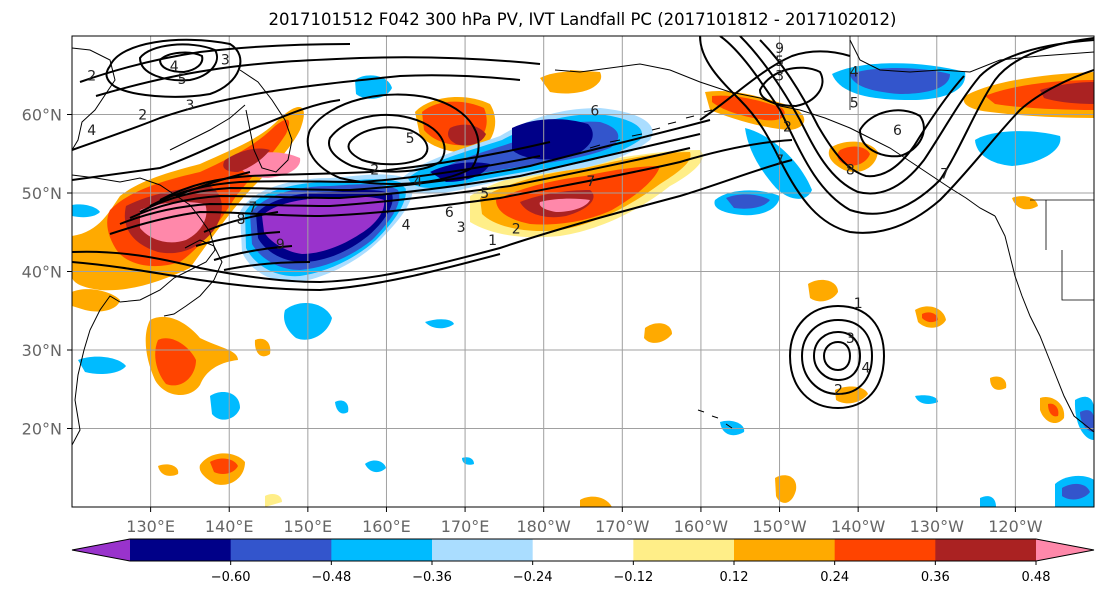 Image resolution: width=1105 pixels, height=601 pixels. Describe the element at coordinates (308, 526) in the screenshot. I see `longitude-label: 150°E` at that location.